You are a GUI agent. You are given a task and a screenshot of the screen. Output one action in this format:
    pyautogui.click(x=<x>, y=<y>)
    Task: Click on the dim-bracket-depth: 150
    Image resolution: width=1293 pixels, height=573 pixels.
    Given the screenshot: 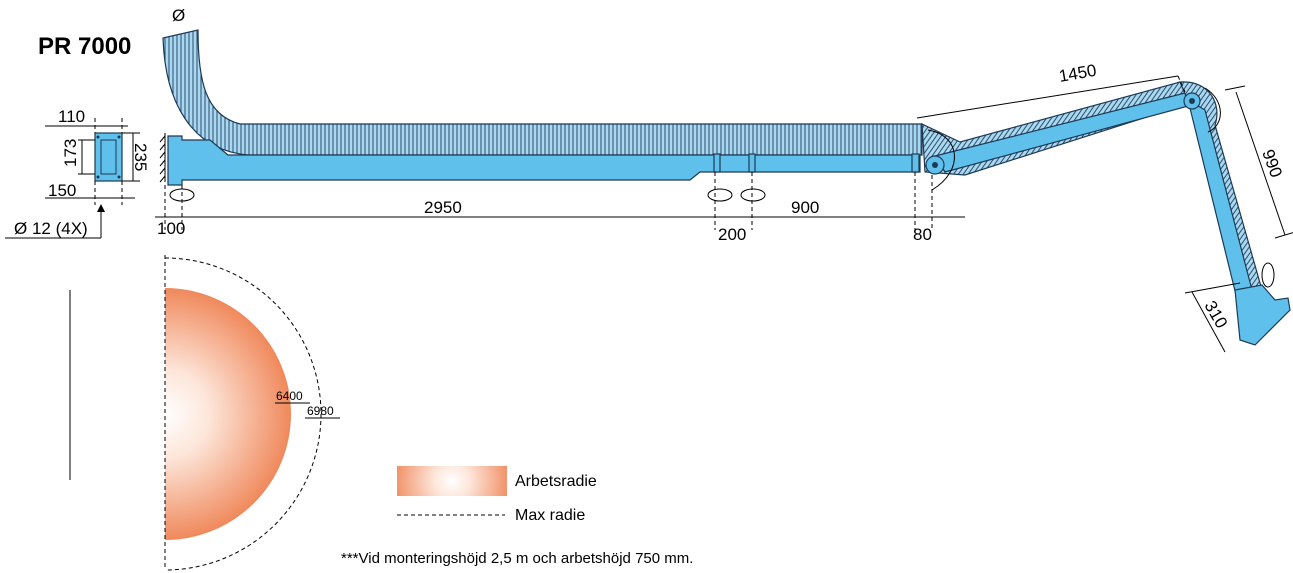 What is the action you would take?
    pyautogui.click(x=62, y=190)
    